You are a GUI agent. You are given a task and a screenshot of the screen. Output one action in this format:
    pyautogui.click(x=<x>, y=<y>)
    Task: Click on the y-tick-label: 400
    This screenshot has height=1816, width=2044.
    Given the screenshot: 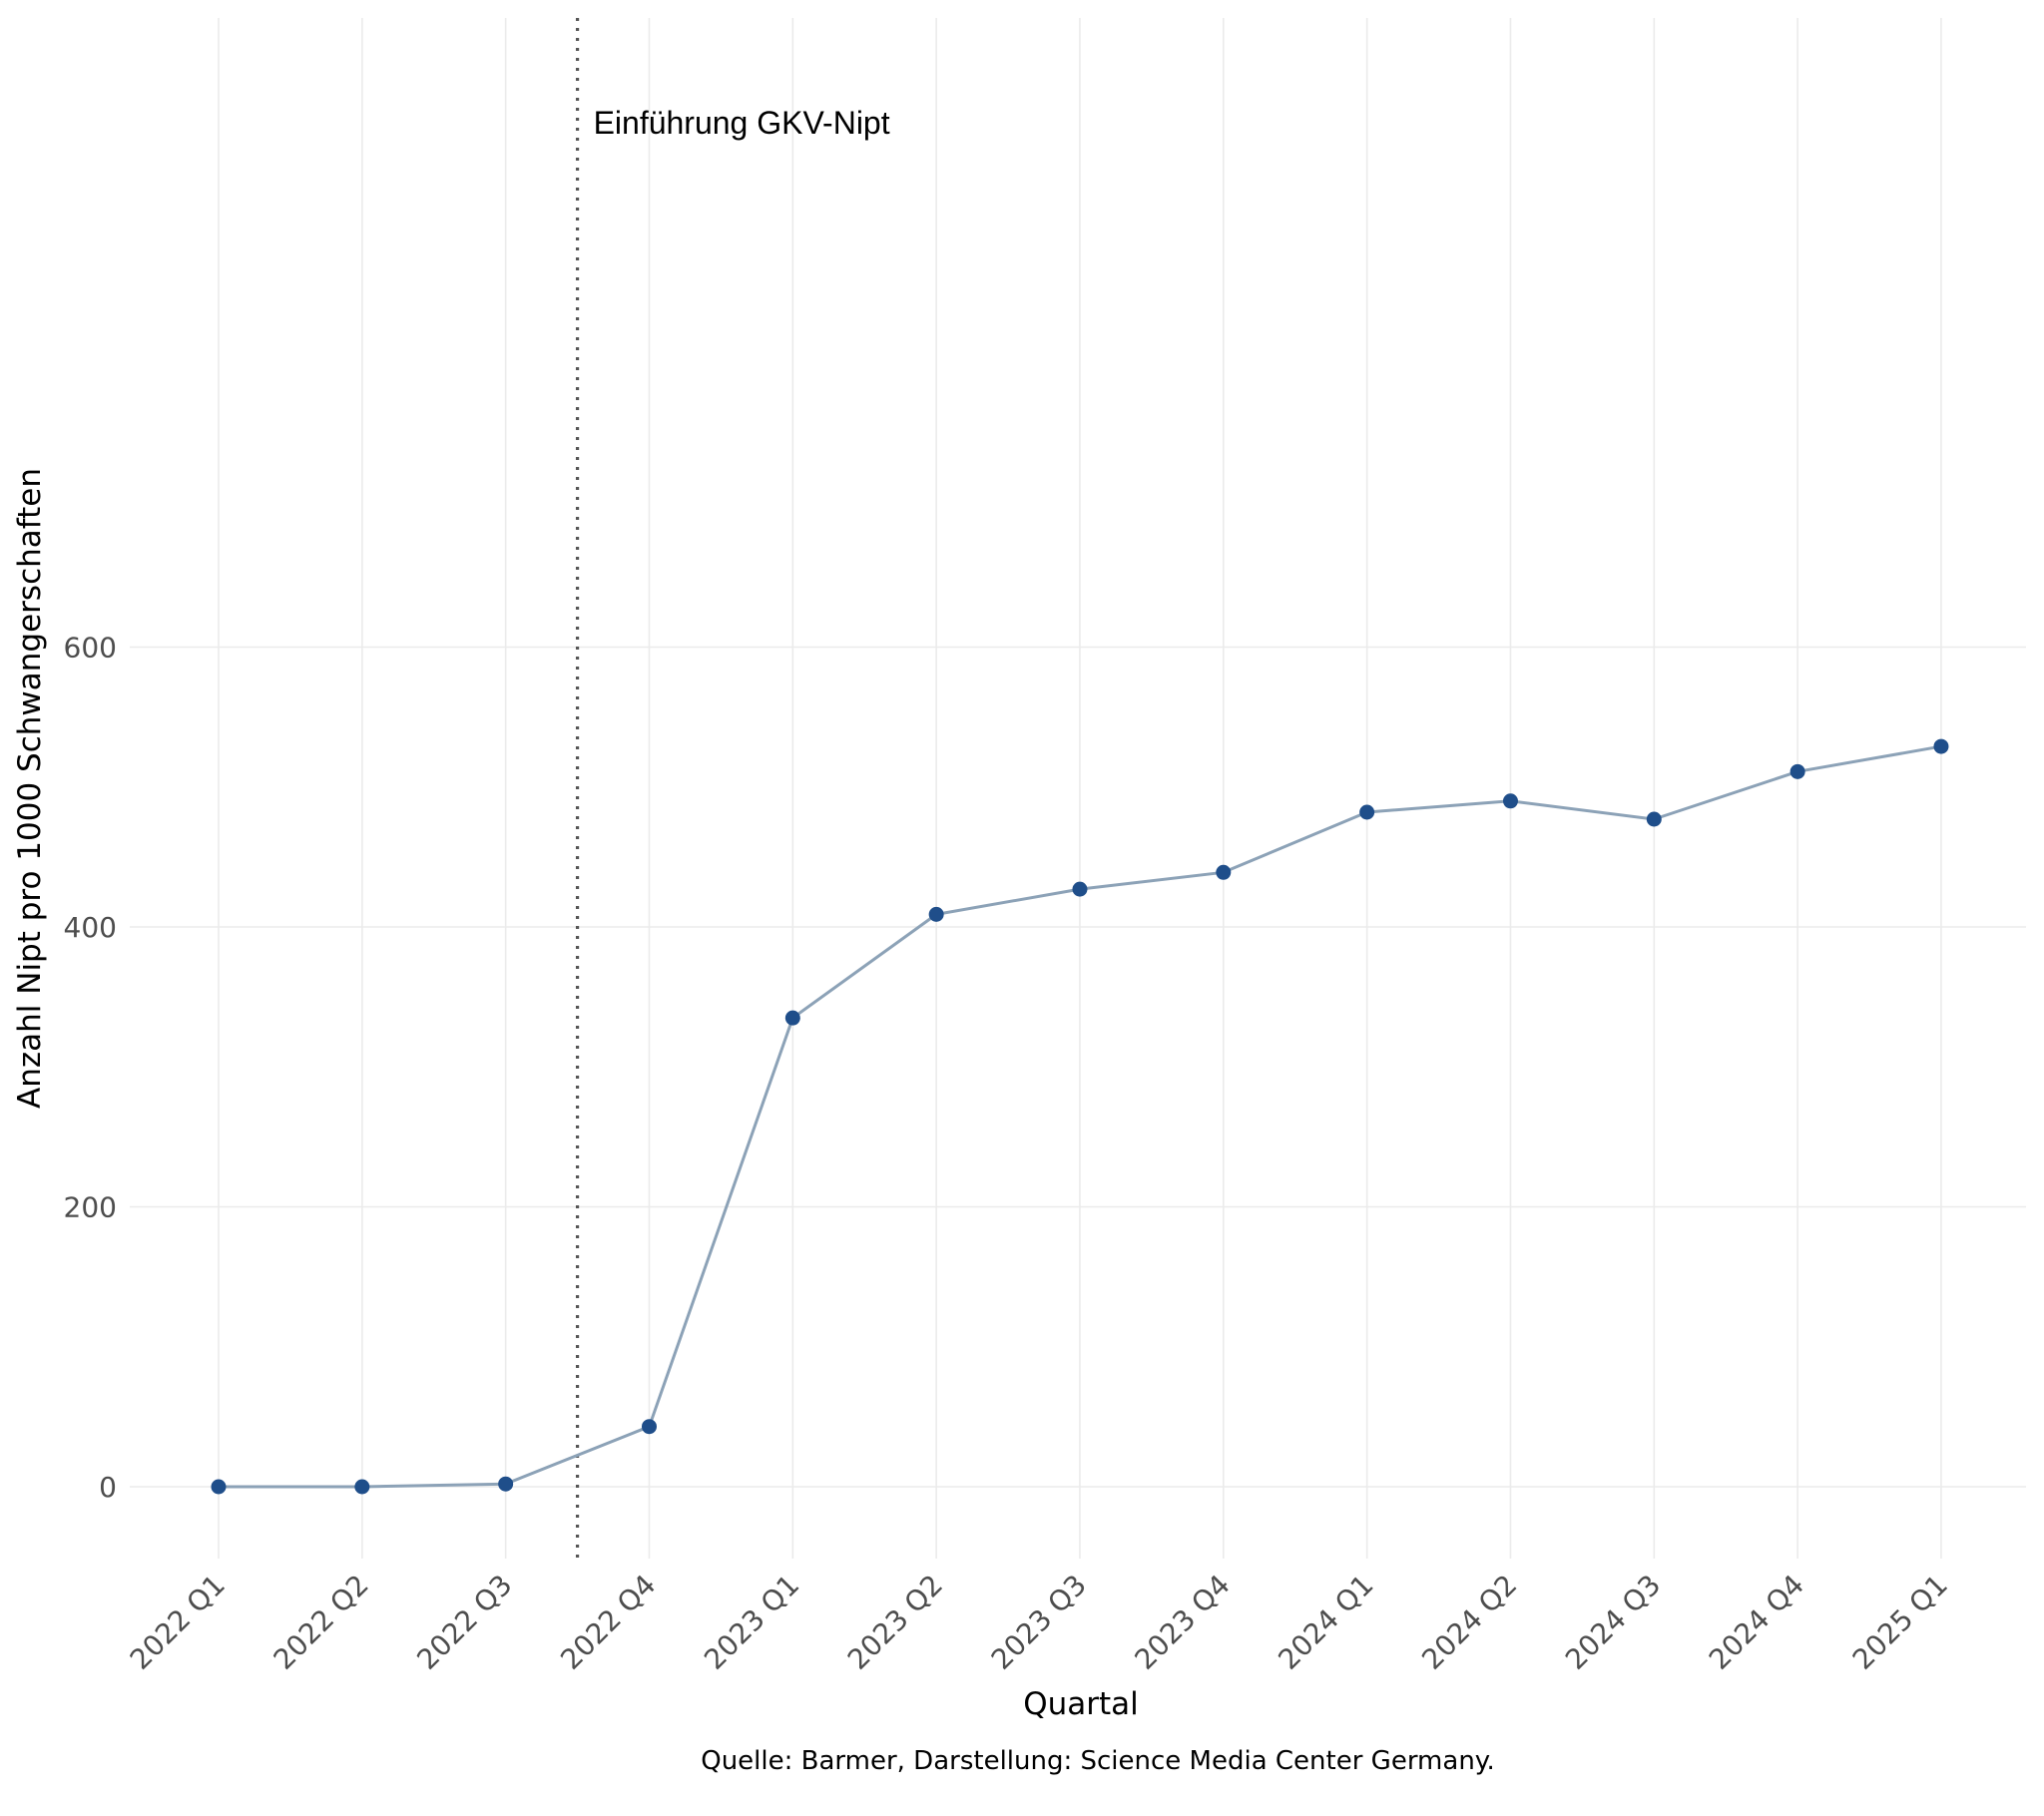 What is the action you would take?
    pyautogui.click(x=90, y=927)
    